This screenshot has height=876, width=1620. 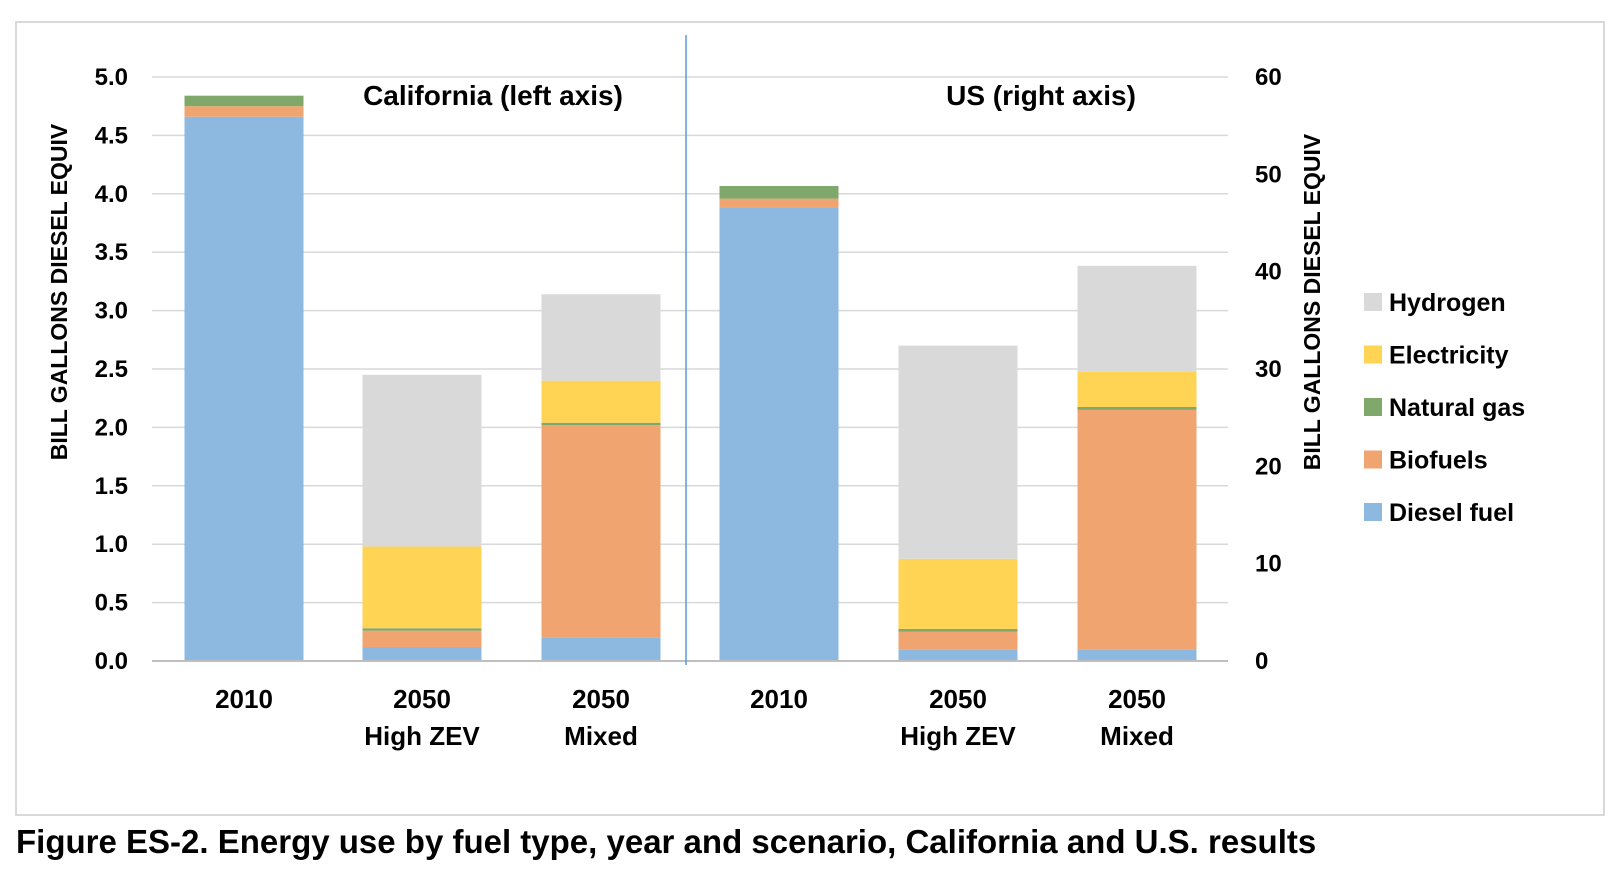 What do you see at coordinates (1373, 407) in the screenshot?
I see `legend-swatch-natural-gas` at bounding box center [1373, 407].